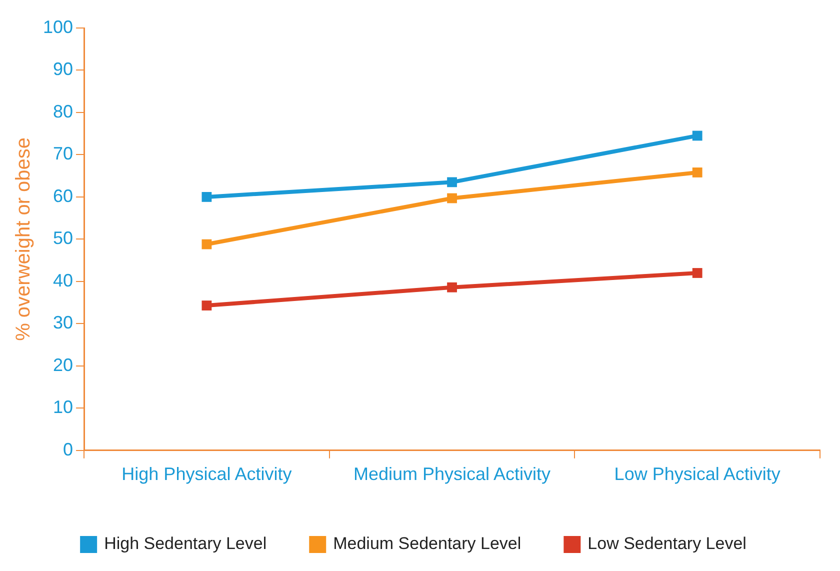 The height and width of the screenshot is (571, 840). Describe the element at coordinates (185, 544) in the screenshot. I see `legend-label: High Sedentary Level` at that location.